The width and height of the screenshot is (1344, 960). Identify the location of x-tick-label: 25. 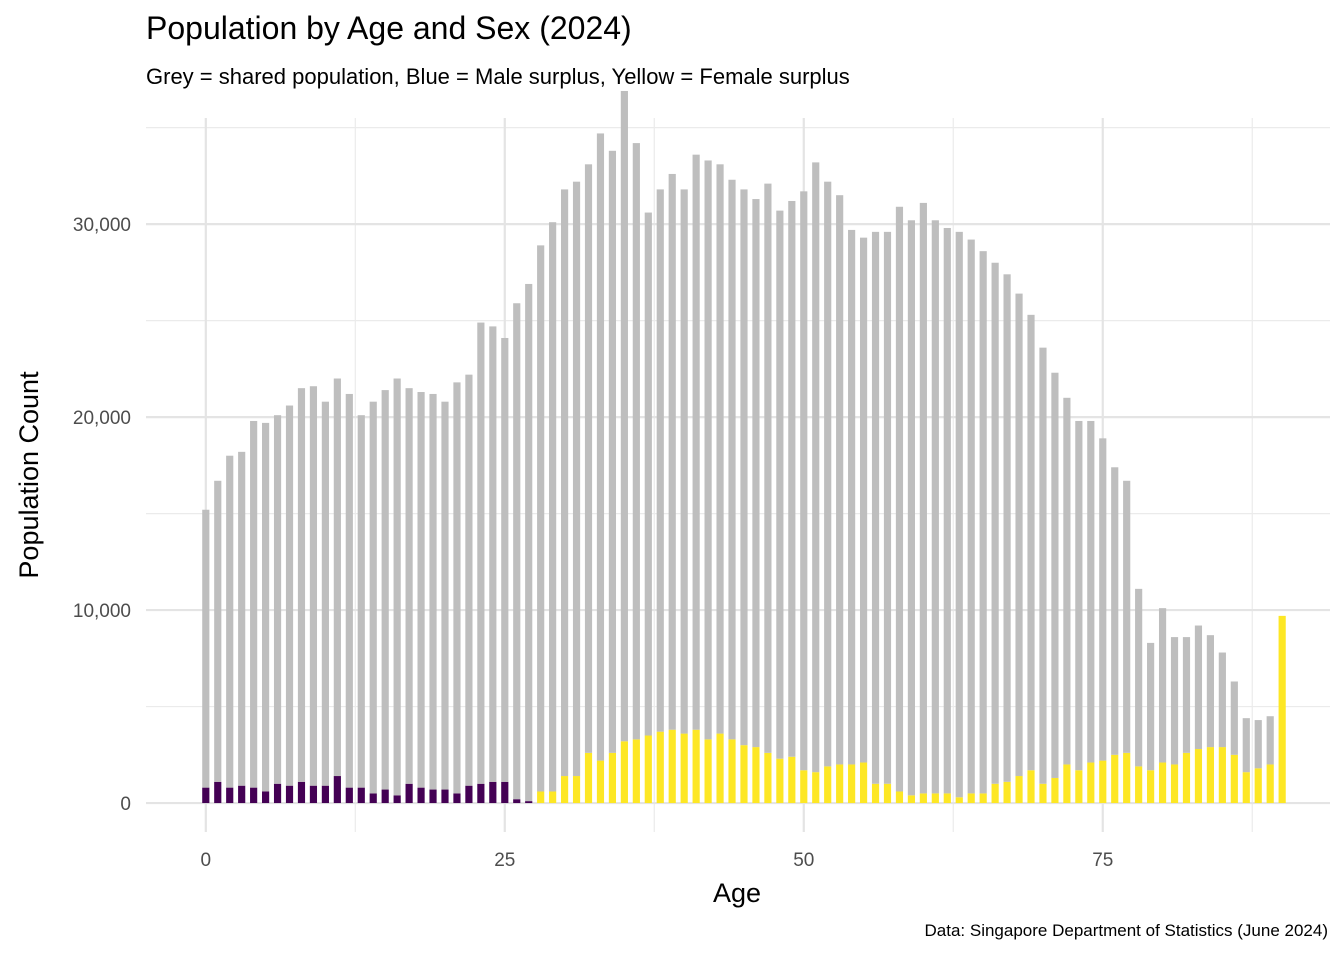
(504, 860).